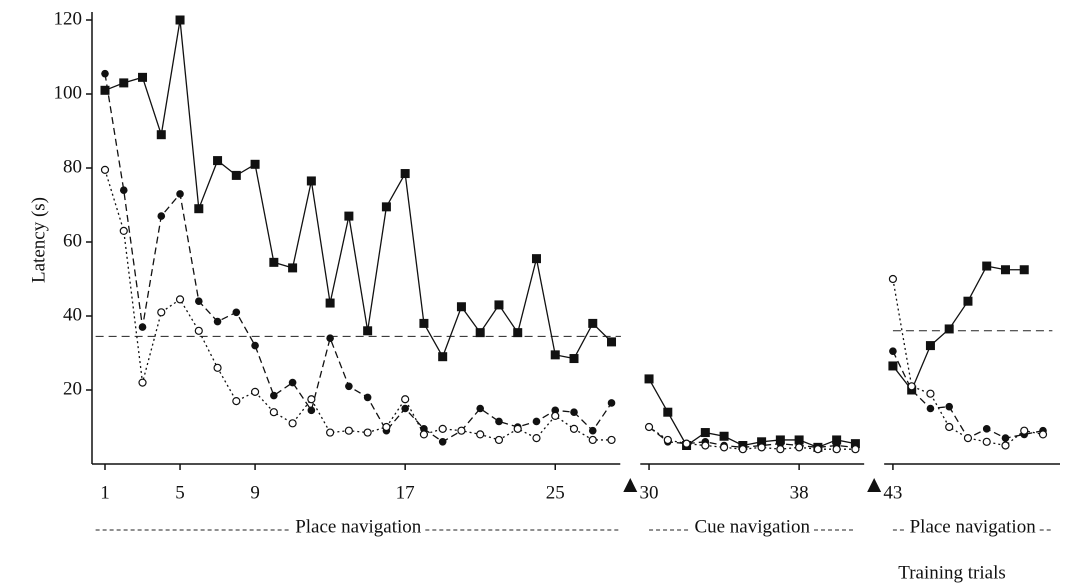  Describe the element at coordinates (892, 492) in the screenshot. I see `x-tick-label: 43` at that location.